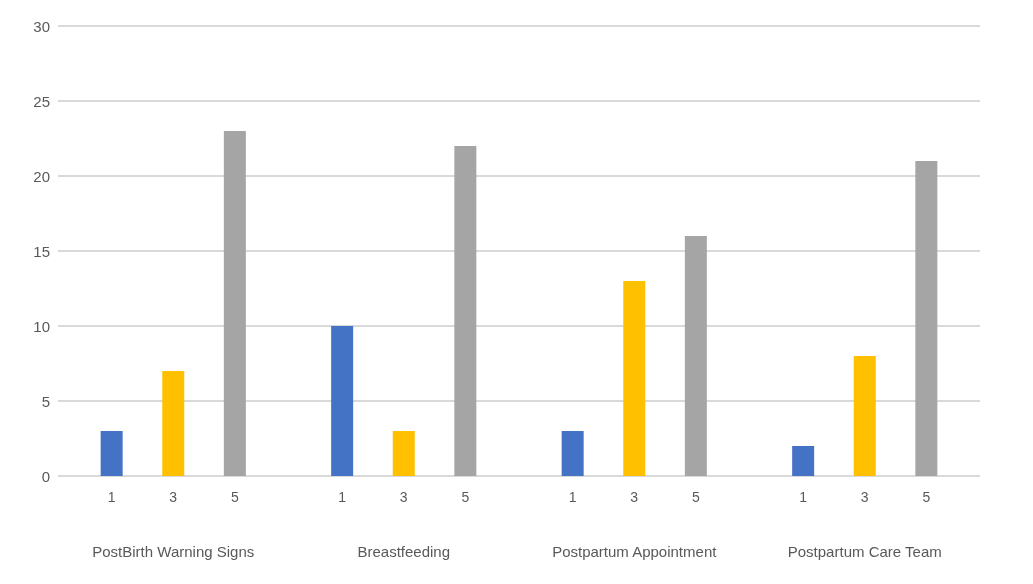 The height and width of the screenshot is (584, 1033). I want to click on x-tick-label: Postpartum Care Team, so click(864, 551).